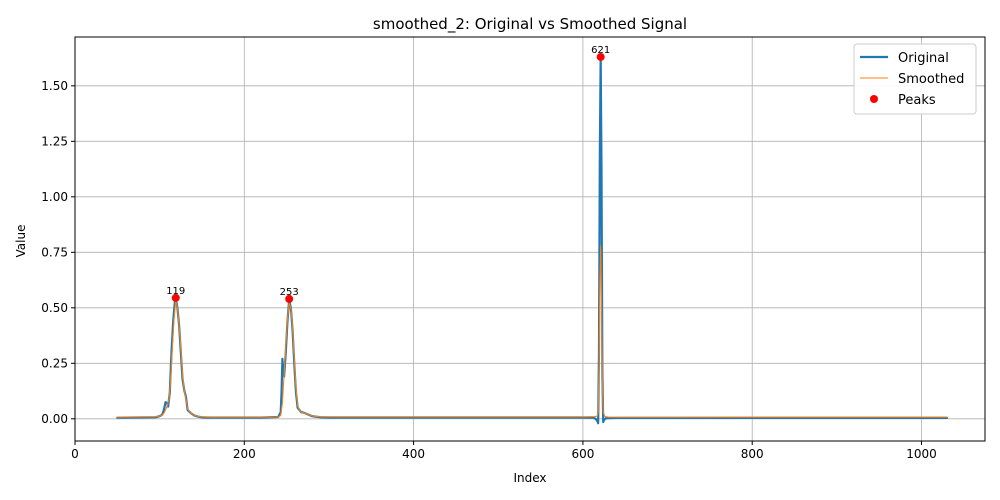 Image resolution: width=1000 pixels, height=500 pixels. What do you see at coordinates (54, 86) in the screenshot?
I see `y-tick-label: 1.50` at bounding box center [54, 86].